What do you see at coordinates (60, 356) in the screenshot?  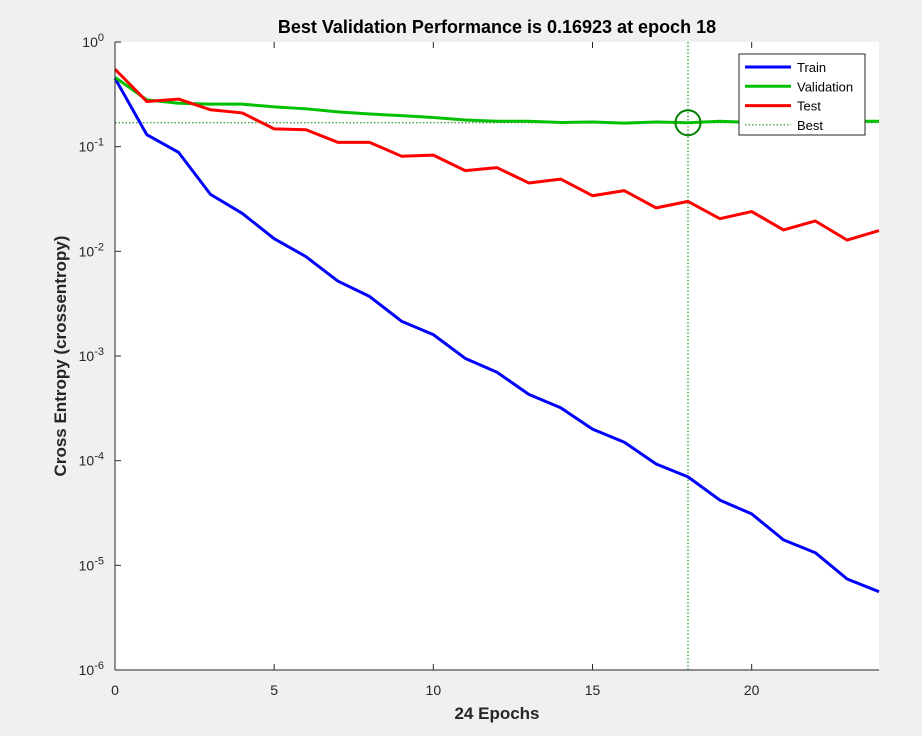 I see `y-axis-label: Cross Entropy (crossentropy)` at bounding box center [60, 356].